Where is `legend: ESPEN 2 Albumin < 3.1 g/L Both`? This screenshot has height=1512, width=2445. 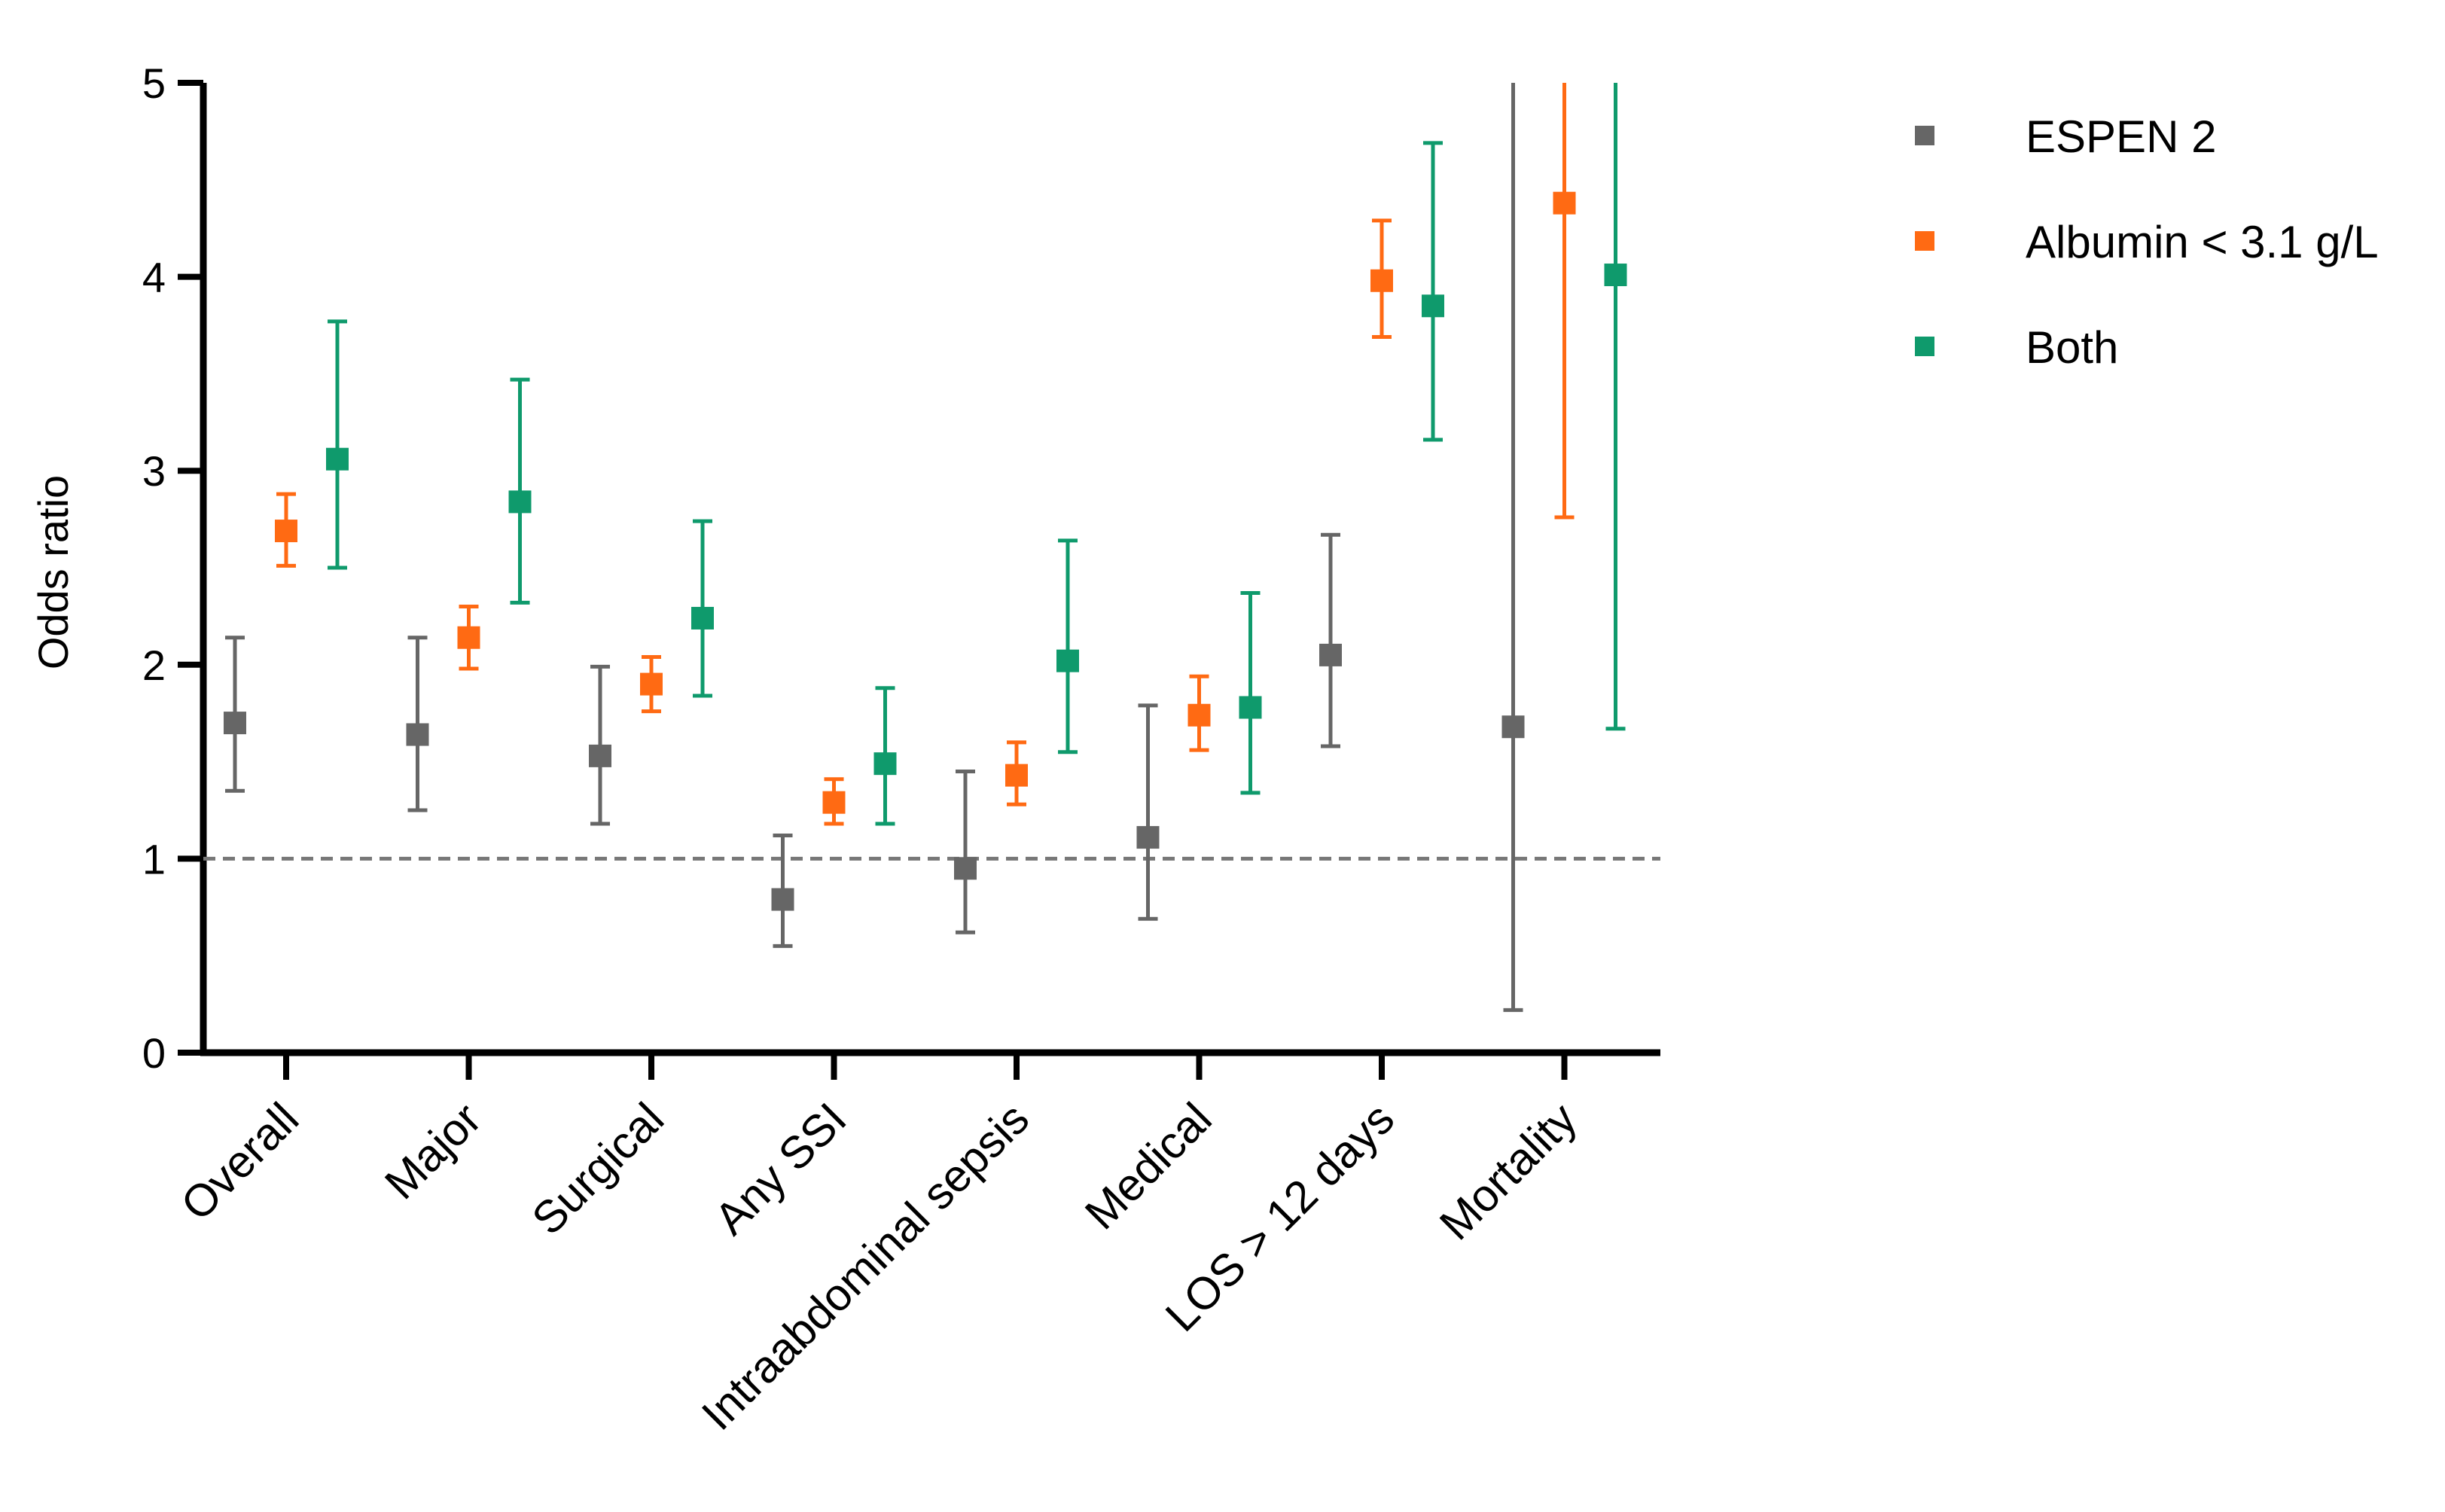 legend: ESPEN 2 Albumin < 3.1 g/L Both is located at coordinates (2147, 242).